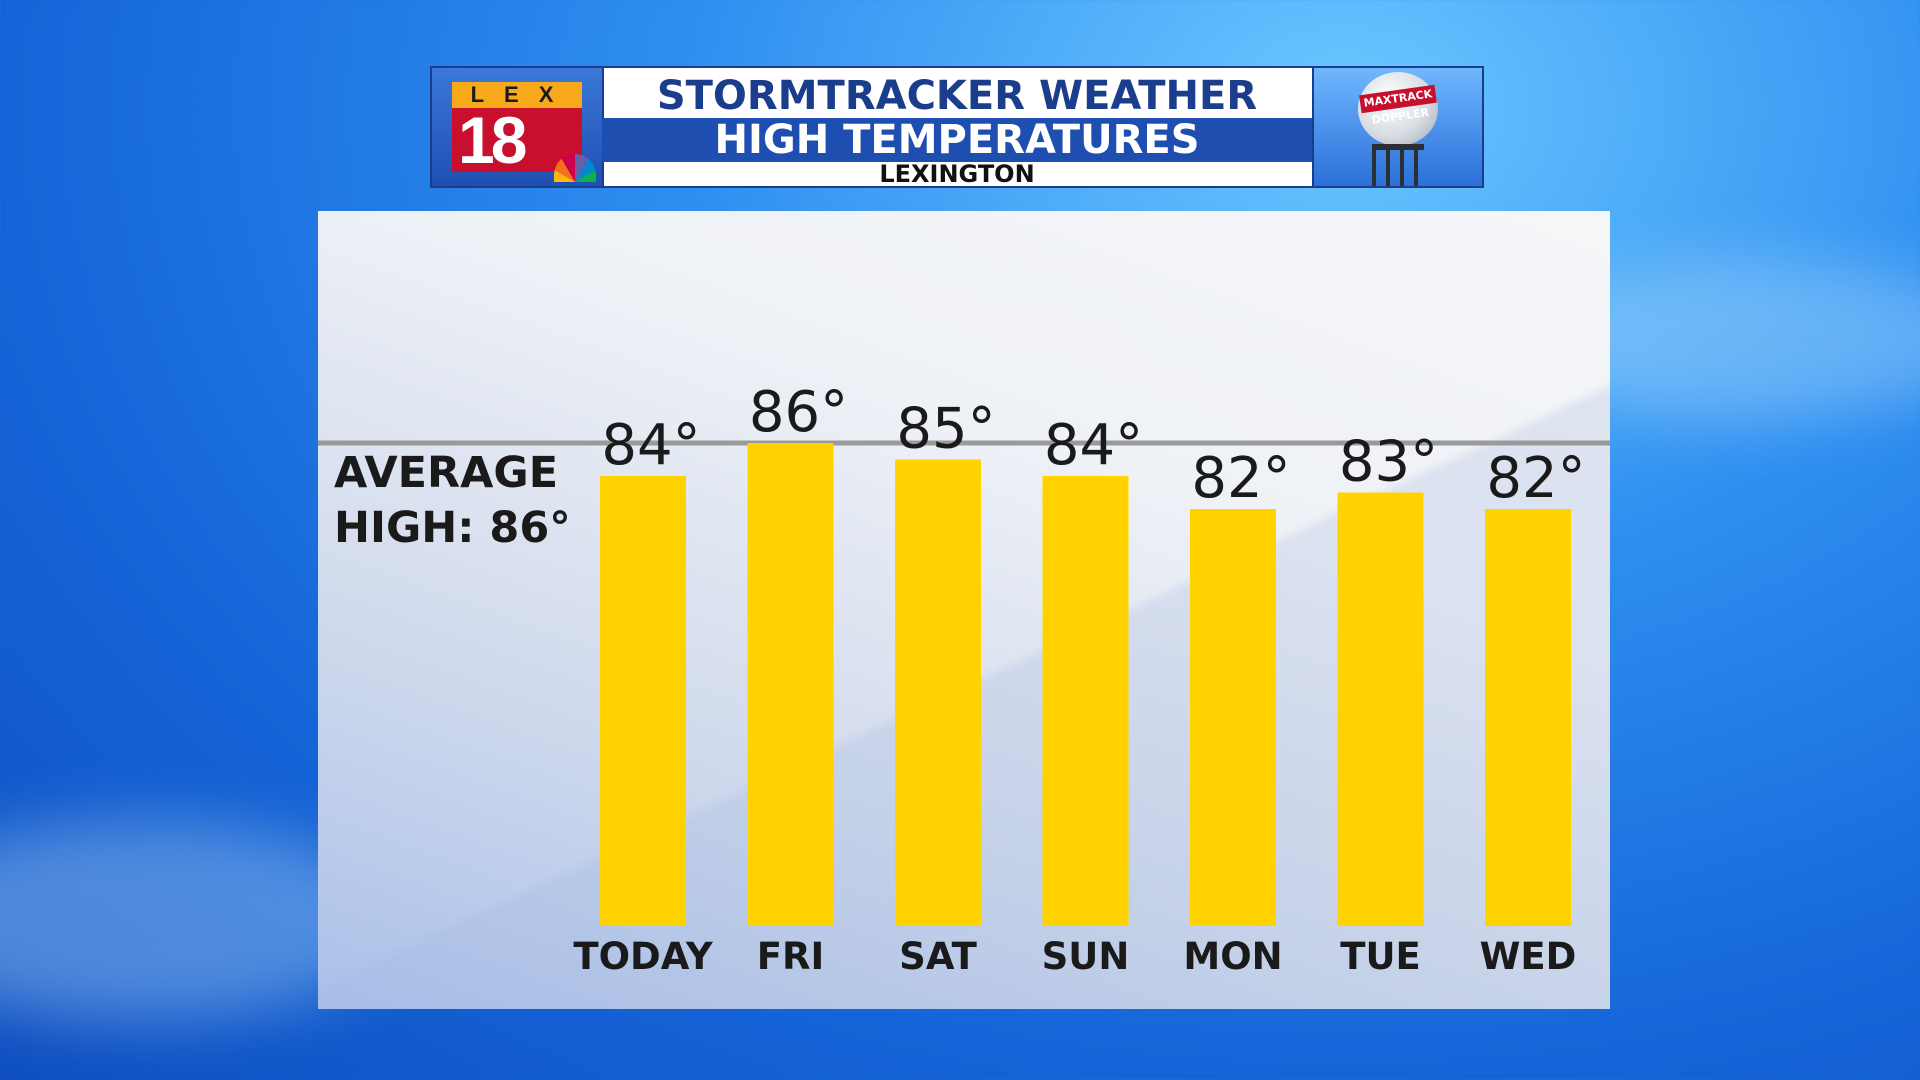 This screenshot has height=1080, width=1920. I want to click on bar-tue, so click(1380, 709).